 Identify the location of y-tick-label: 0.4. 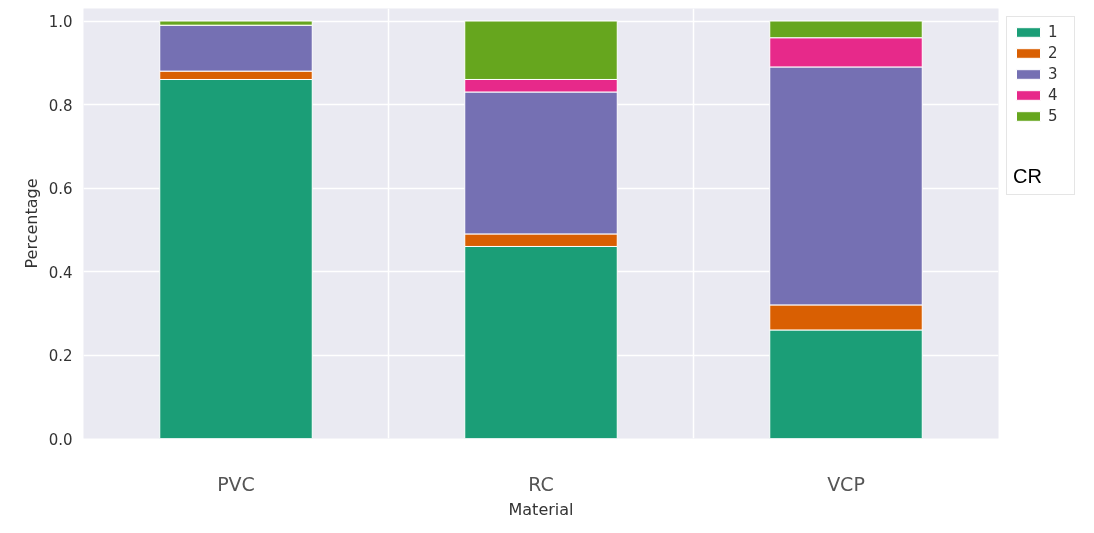
(60, 272).